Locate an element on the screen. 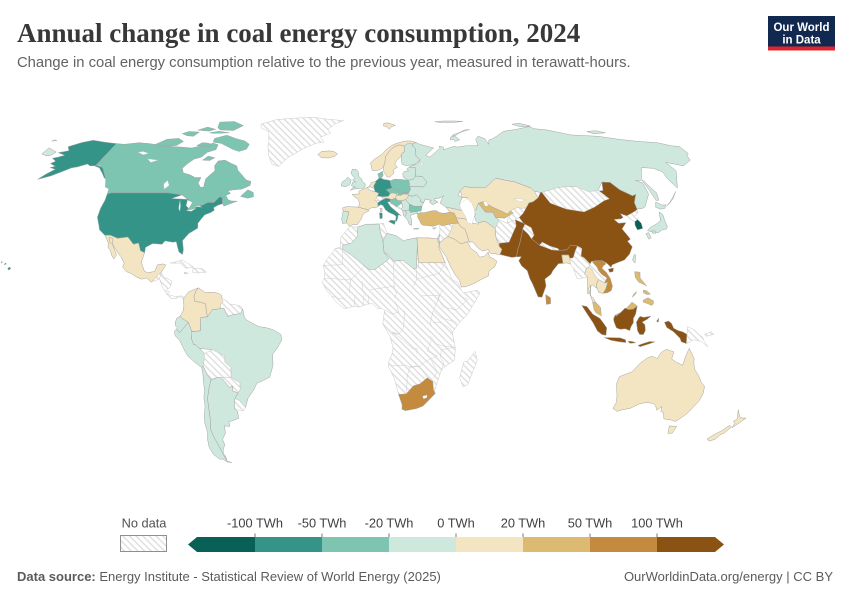 The height and width of the screenshot is (600, 850). svg-text: 20 TWh is located at coordinates (523, 523).